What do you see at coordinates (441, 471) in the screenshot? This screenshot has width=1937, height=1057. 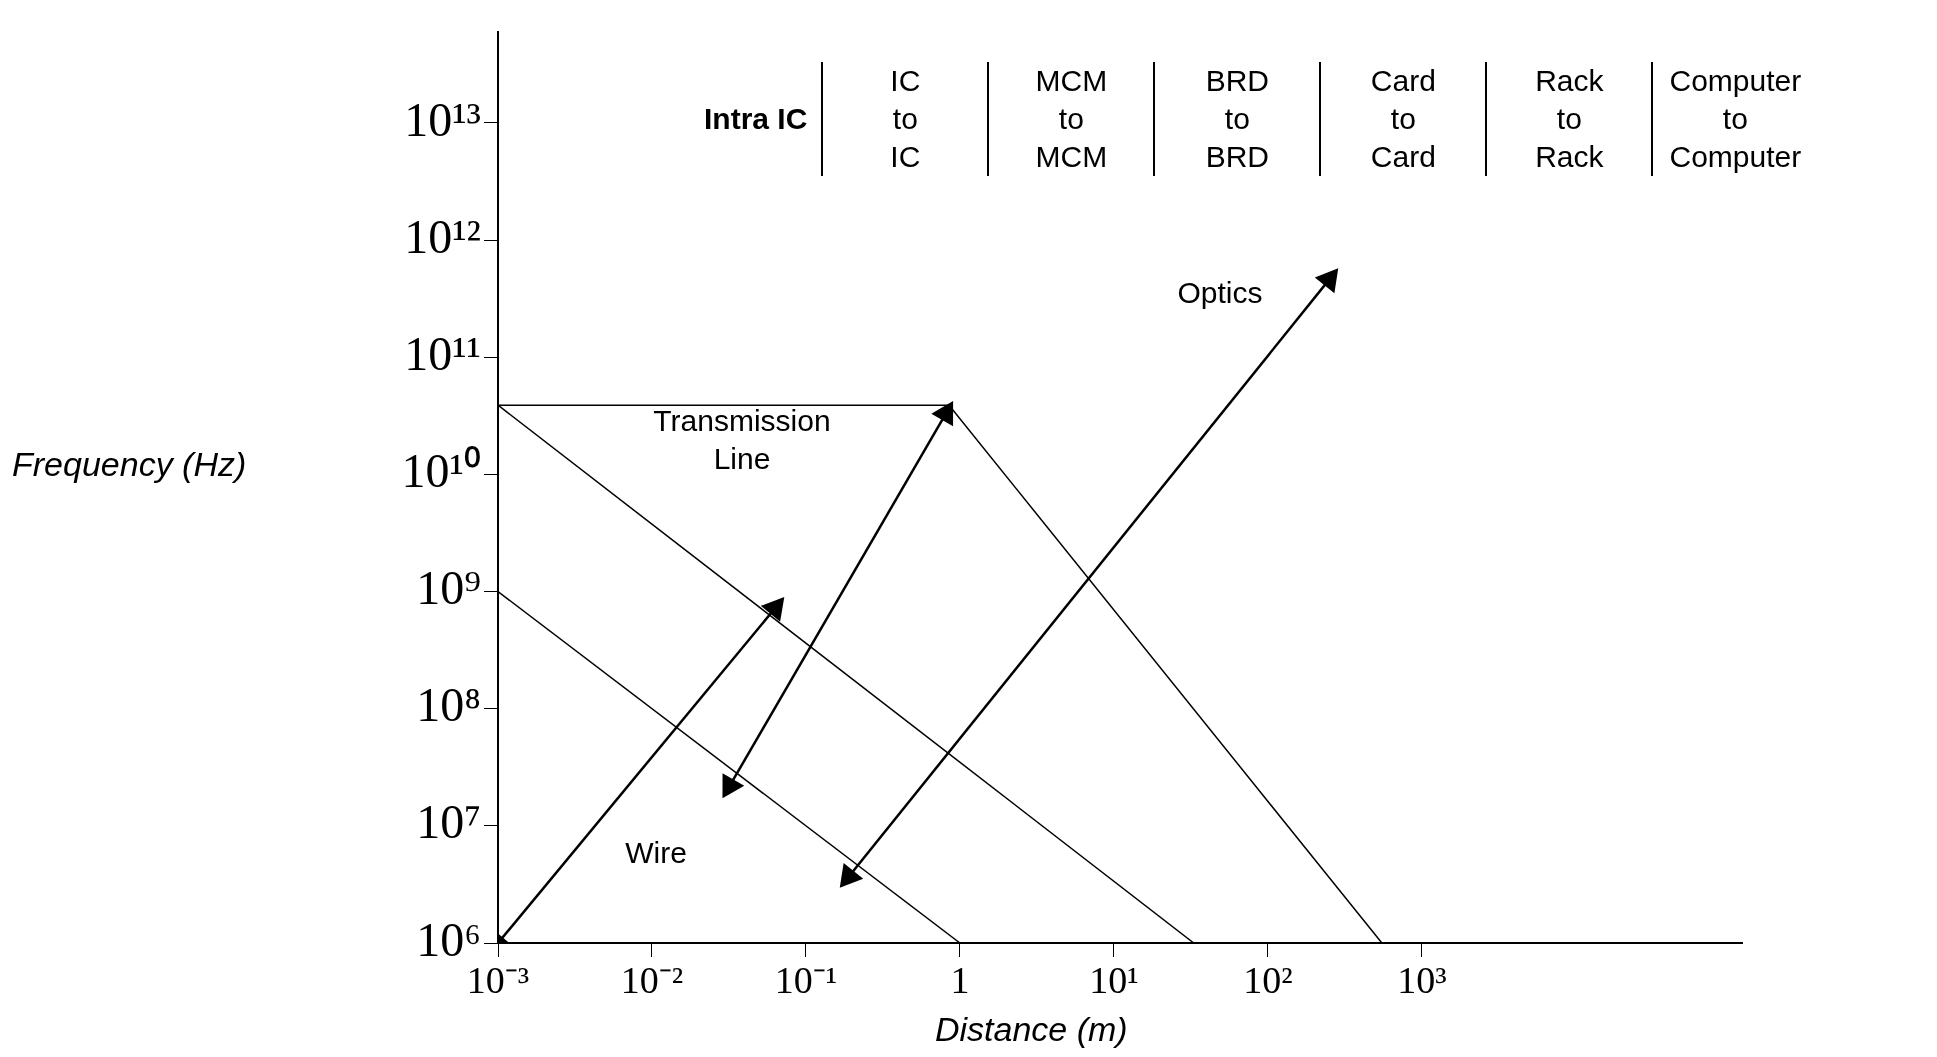 I see `y-tick-label: 10¹⁰` at bounding box center [441, 471].